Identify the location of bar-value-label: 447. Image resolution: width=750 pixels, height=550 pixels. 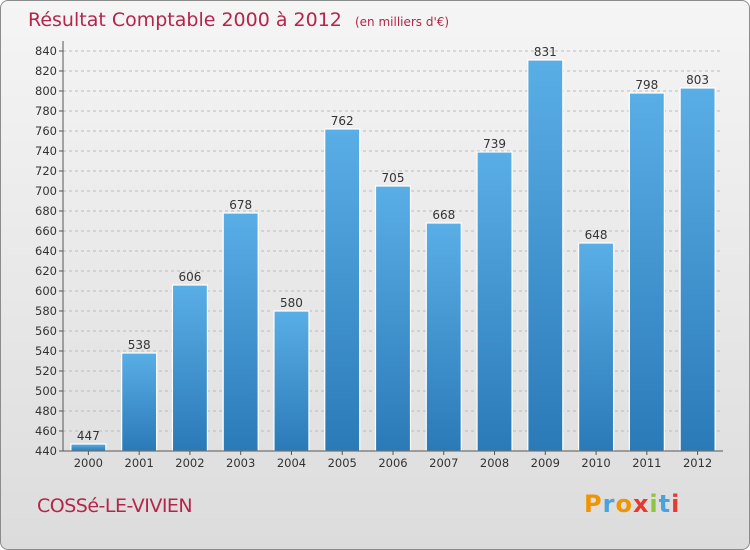
(88, 436).